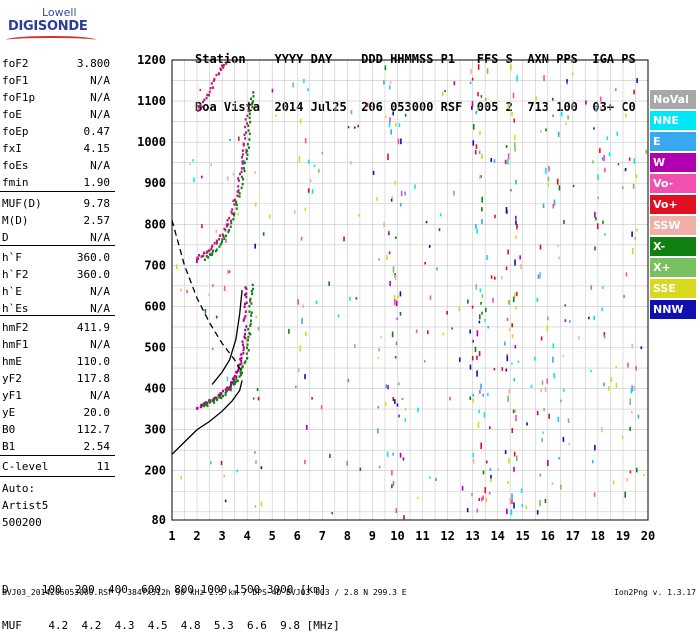 This screenshot has height=644, width=700. What do you see at coordinates (51, 40) in the screenshot?
I see `logo-swoosh-icon` at bounding box center [51, 40].